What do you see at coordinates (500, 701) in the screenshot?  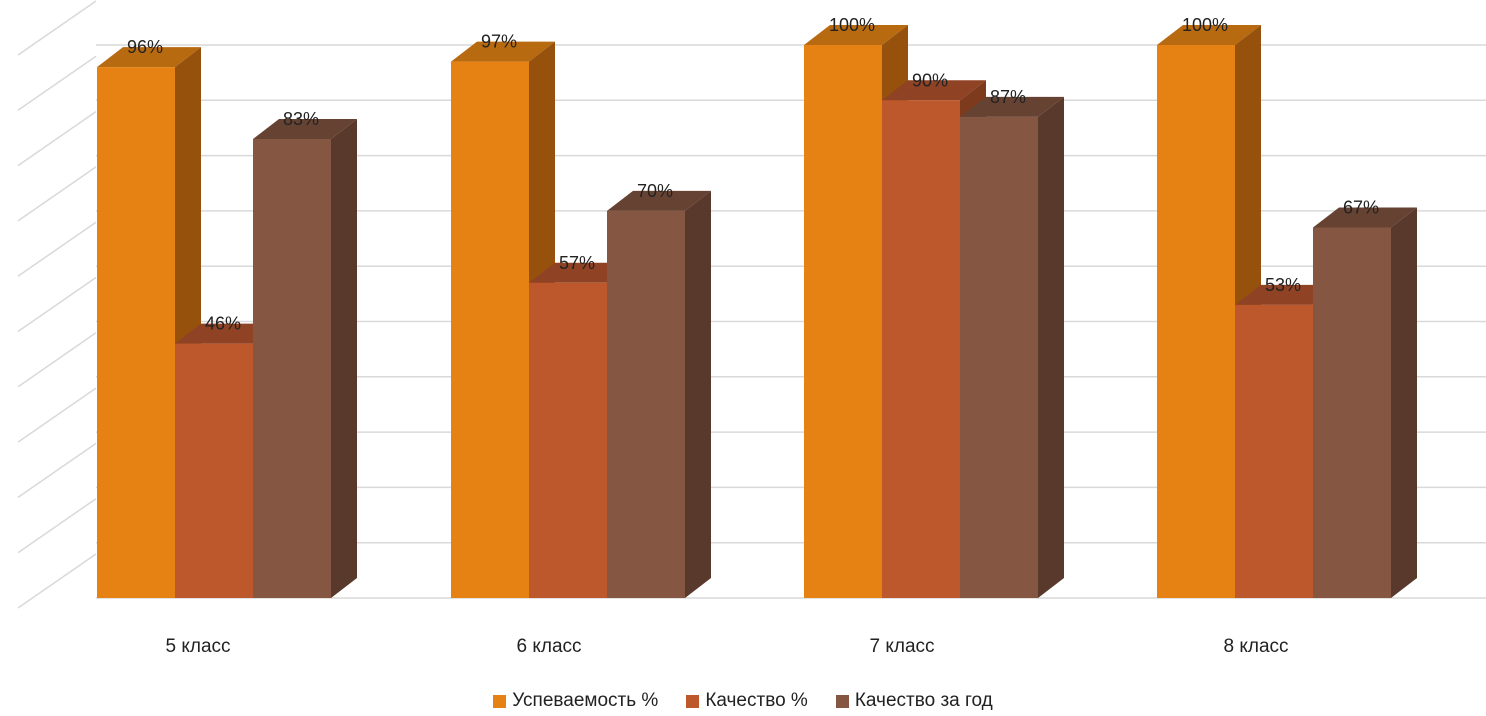 I see `legend-swatch-uspevaemost` at bounding box center [500, 701].